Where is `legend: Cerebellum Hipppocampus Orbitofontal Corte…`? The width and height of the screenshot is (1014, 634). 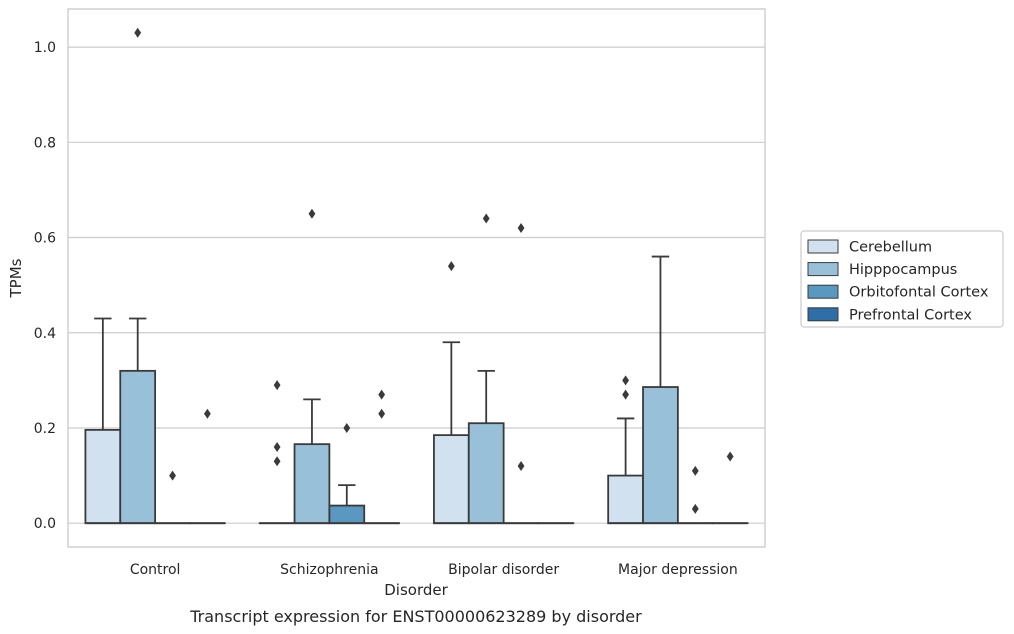 legend: Cerebellum Hipppocampus Orbitofontal Corte… is located at coordinates (902, 279).